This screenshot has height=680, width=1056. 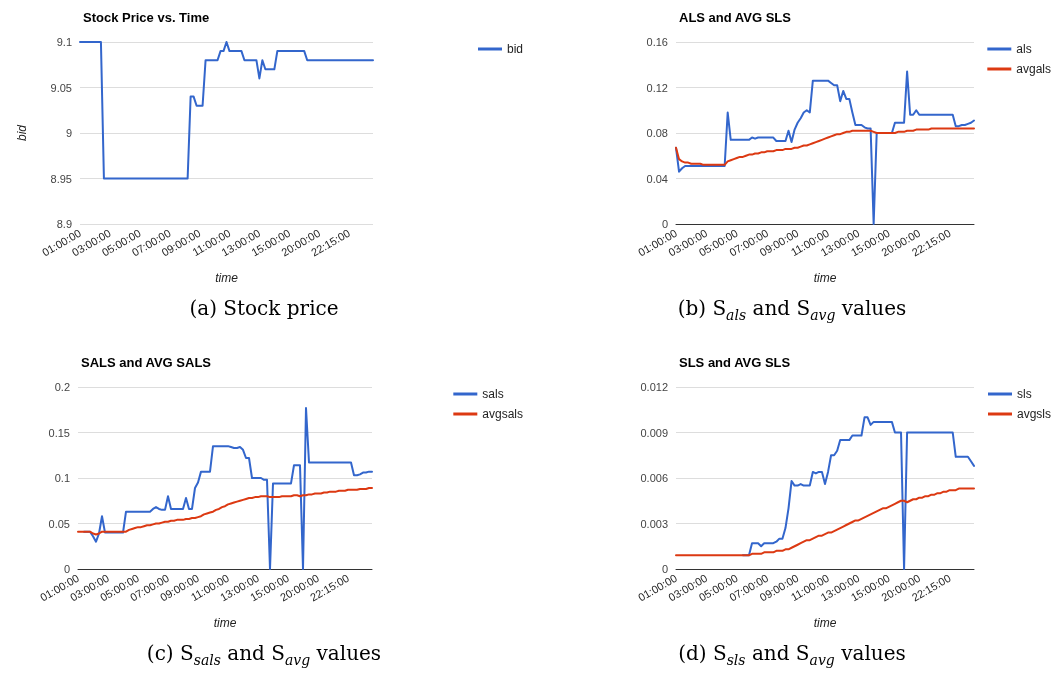 I want to click on y-tick-label: 8.95, so click(x=61, y=178).